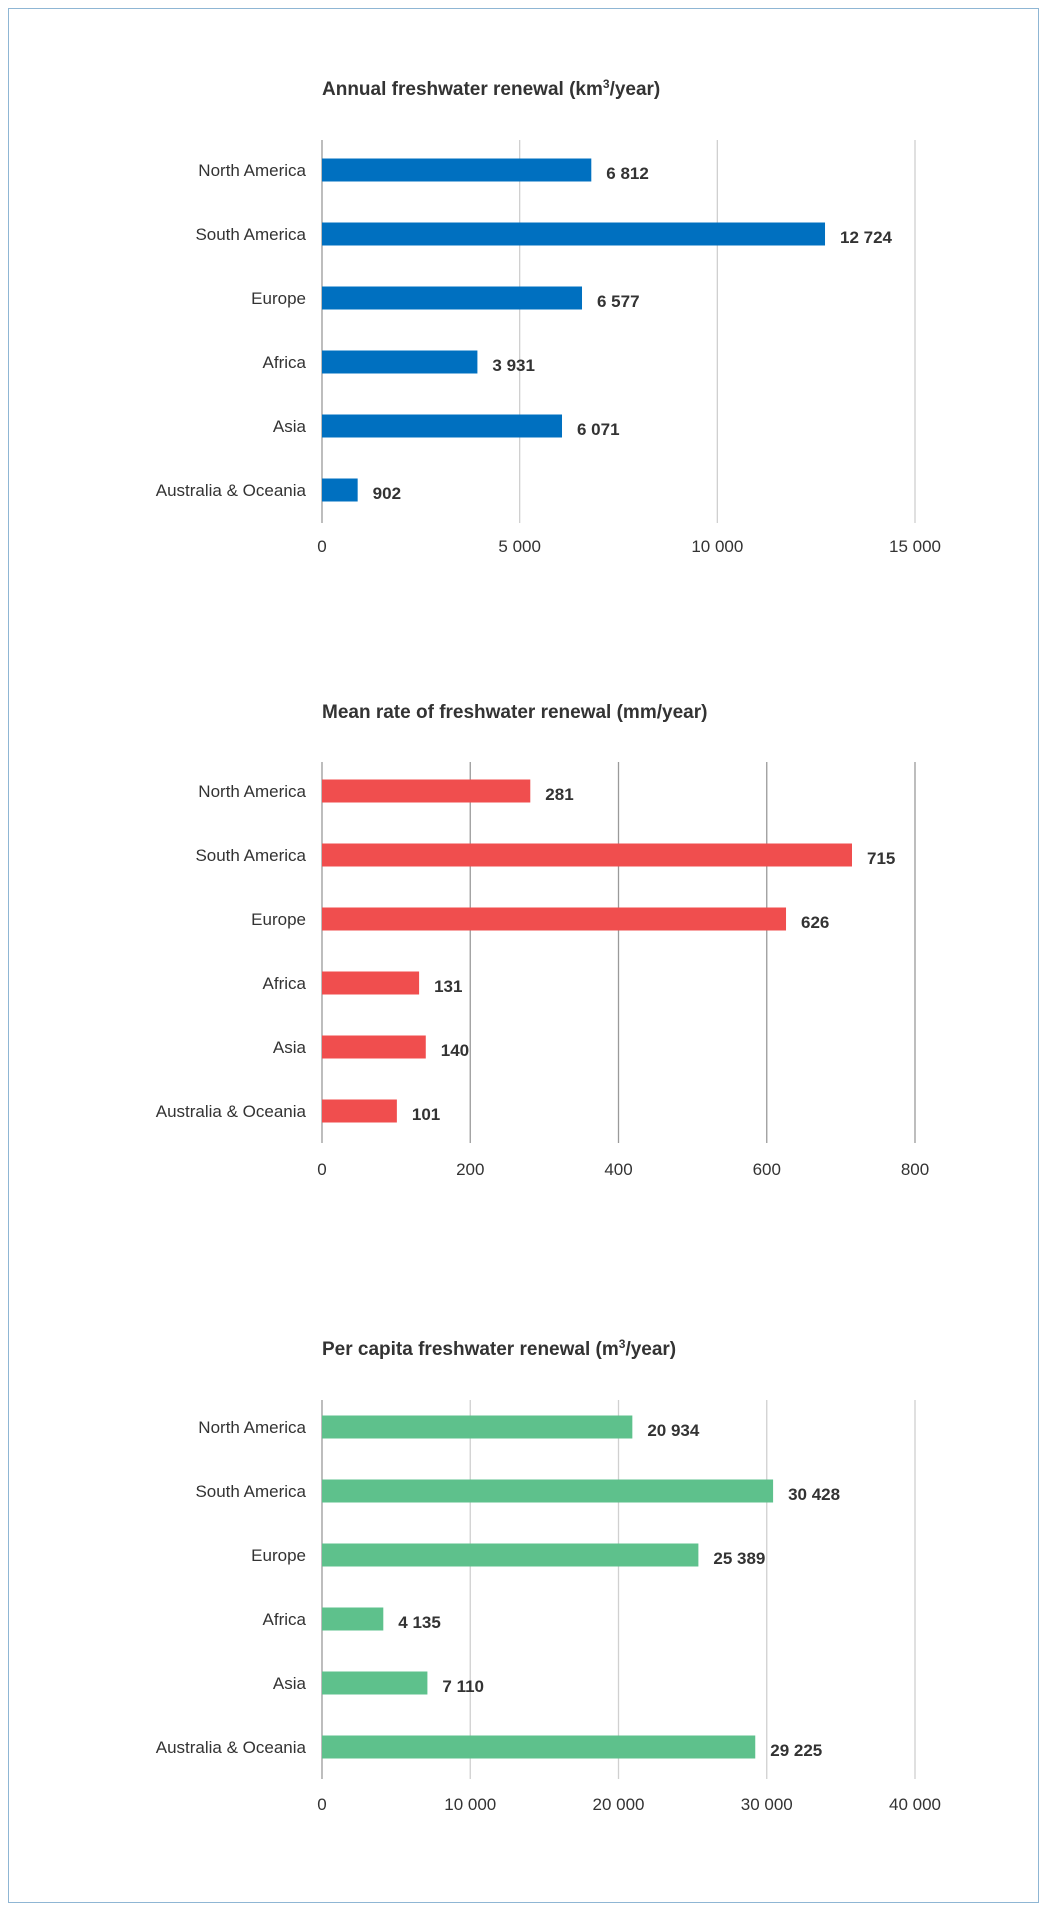  What do you see at coordinates (627, 173) in the screenshot?
I see `data-label: 6 812` at bounding box center [627, 173].